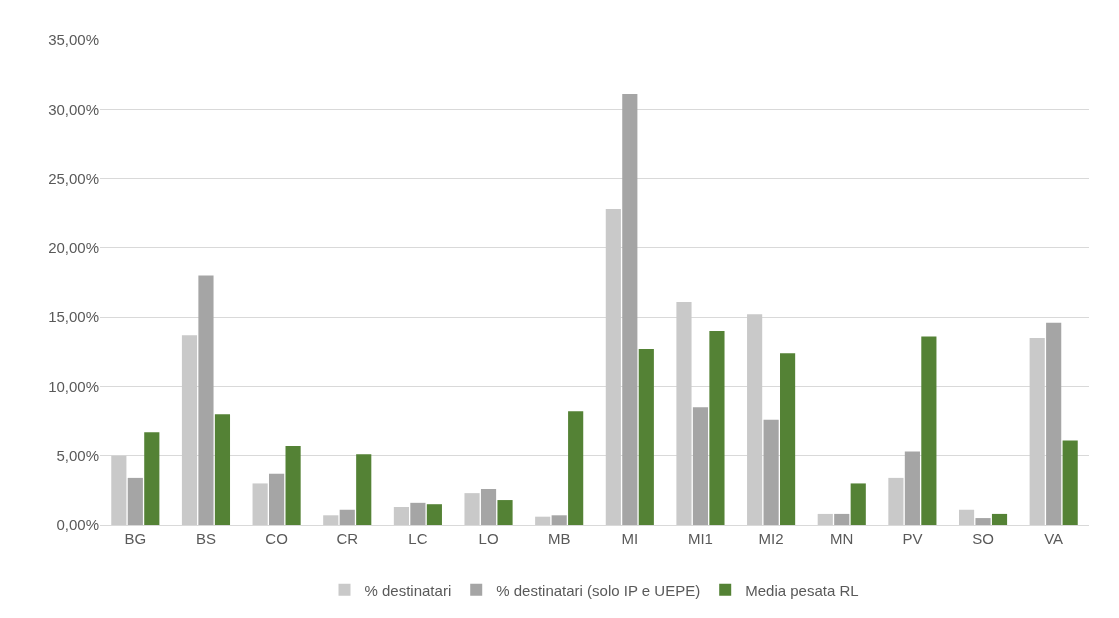  I want to click on x-tick-label: MI1, so click(700, 538).